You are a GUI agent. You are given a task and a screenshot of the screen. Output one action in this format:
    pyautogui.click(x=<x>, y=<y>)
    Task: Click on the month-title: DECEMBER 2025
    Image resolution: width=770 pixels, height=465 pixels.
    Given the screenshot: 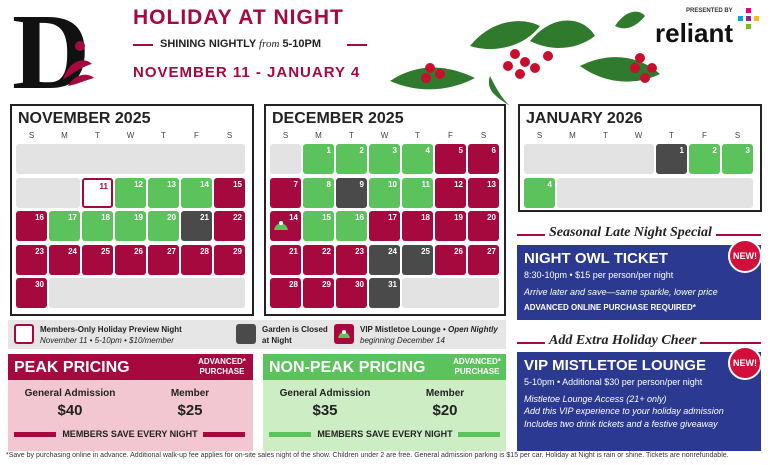 What is the action you would take?
    pyautogui.click(x=338, y=118)
    